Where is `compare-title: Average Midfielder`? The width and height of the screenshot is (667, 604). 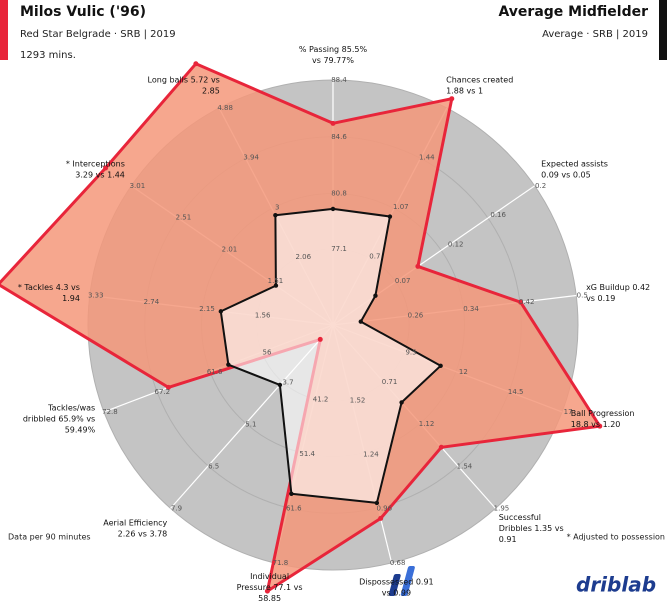 compare-title: Average Midfielder is located at coordinates (573, 12).